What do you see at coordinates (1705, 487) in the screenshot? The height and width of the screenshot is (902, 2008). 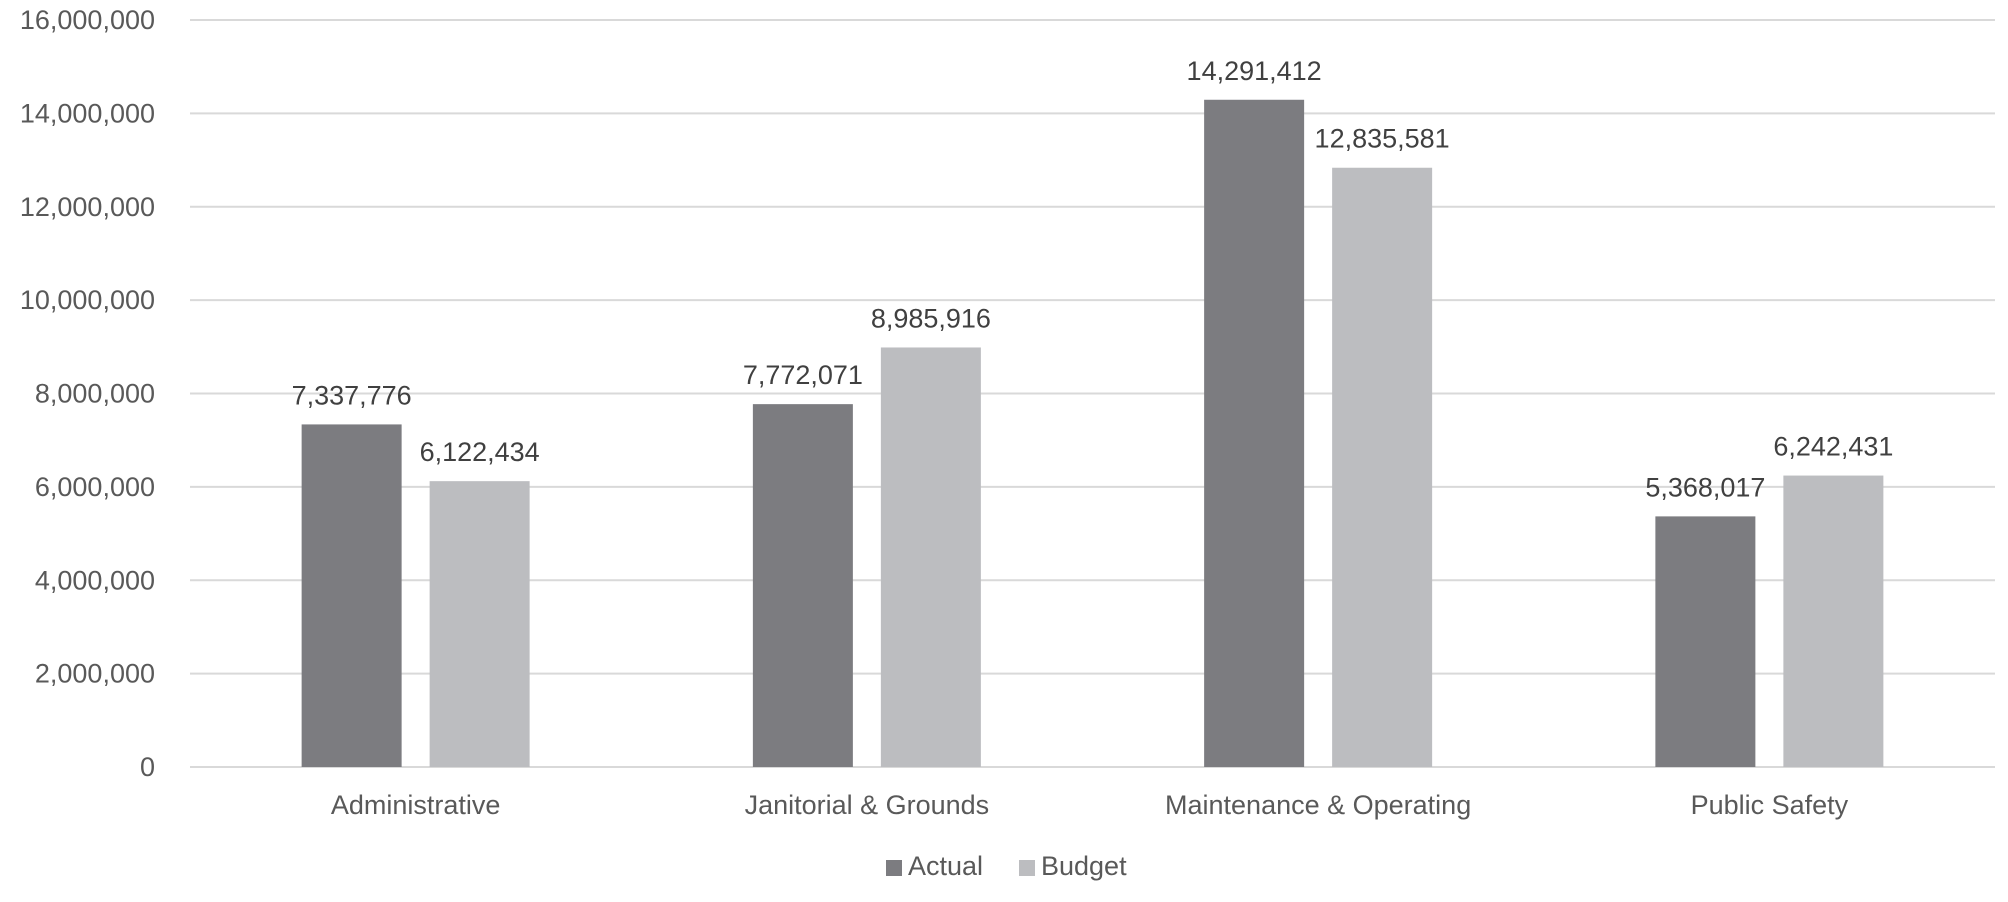 I see `data-label-actual: 5,368,017` at bounding box center [1705, 487].